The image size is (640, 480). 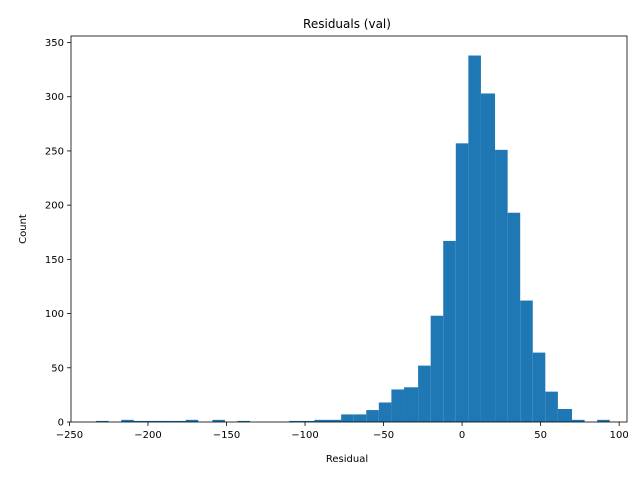 I want to click on x-tick-label-4: −50, so click(x=383, y=435).